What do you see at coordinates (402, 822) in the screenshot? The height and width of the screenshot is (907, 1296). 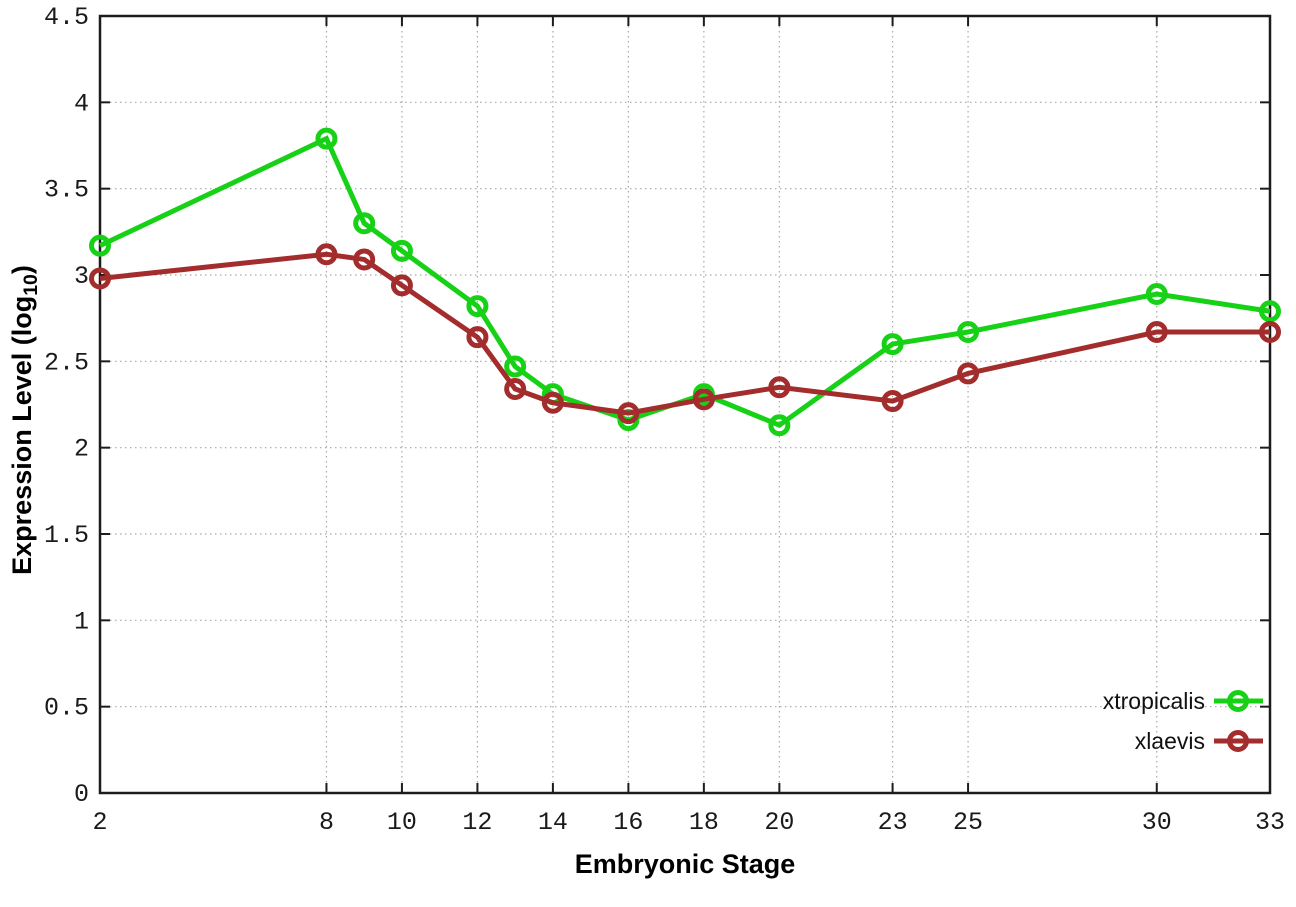 I see `x-tick-label-10: 10` at bounding box center [402, 822].